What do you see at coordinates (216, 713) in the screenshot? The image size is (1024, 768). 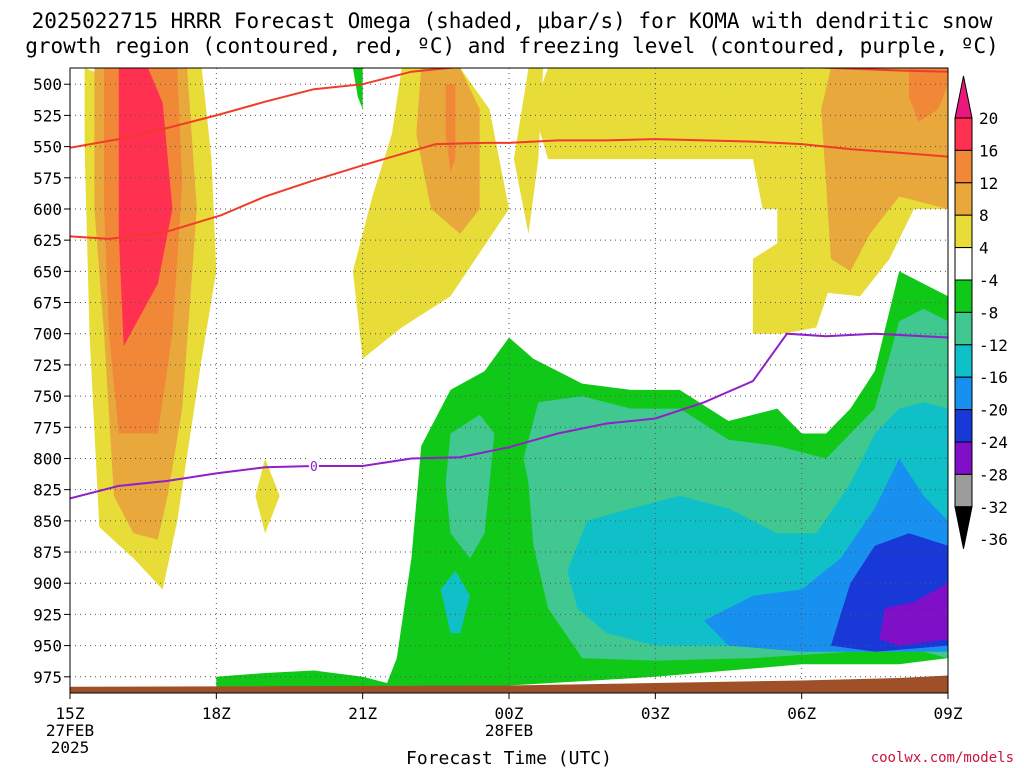 I see `x-tick-label-1: 18Z` at bounding box center [216, 713].